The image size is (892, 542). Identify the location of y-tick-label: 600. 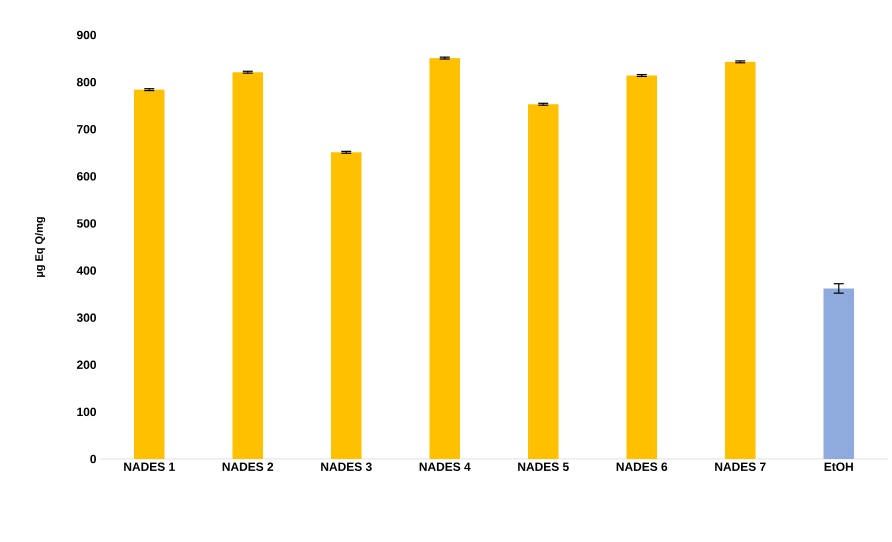
(86, 176).